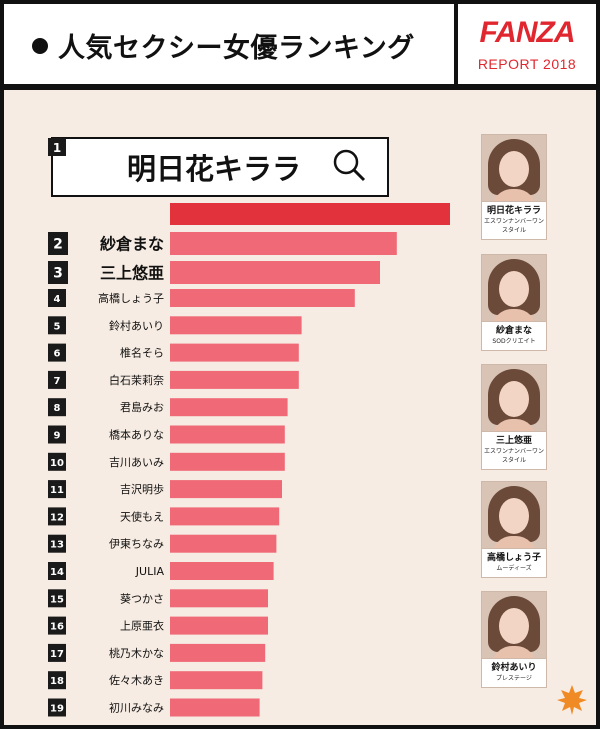  I want to click on search-icon, so click(346, 162).